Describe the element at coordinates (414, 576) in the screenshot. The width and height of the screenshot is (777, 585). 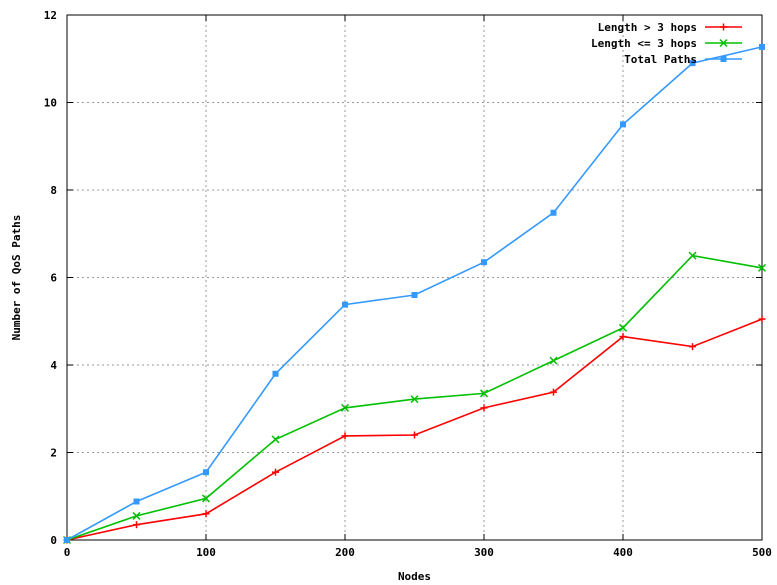
I see `x-axis-title: Nodes` at that location.